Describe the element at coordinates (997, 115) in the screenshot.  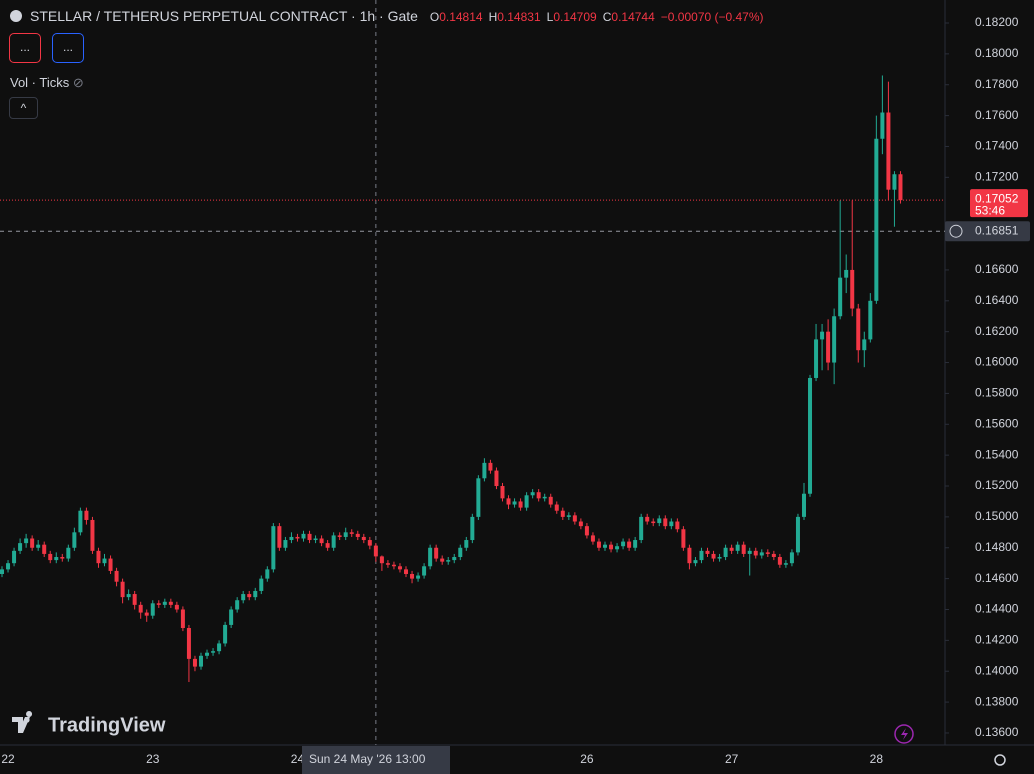
I see `y-tick-label: 0.17600` at that location.